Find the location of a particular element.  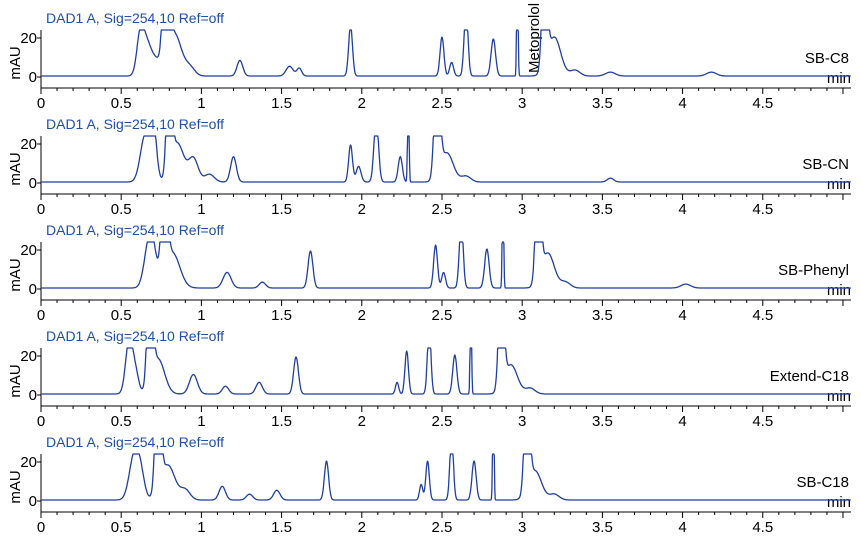

column-label: Extend-C18 is located at coordinates (809, 376).